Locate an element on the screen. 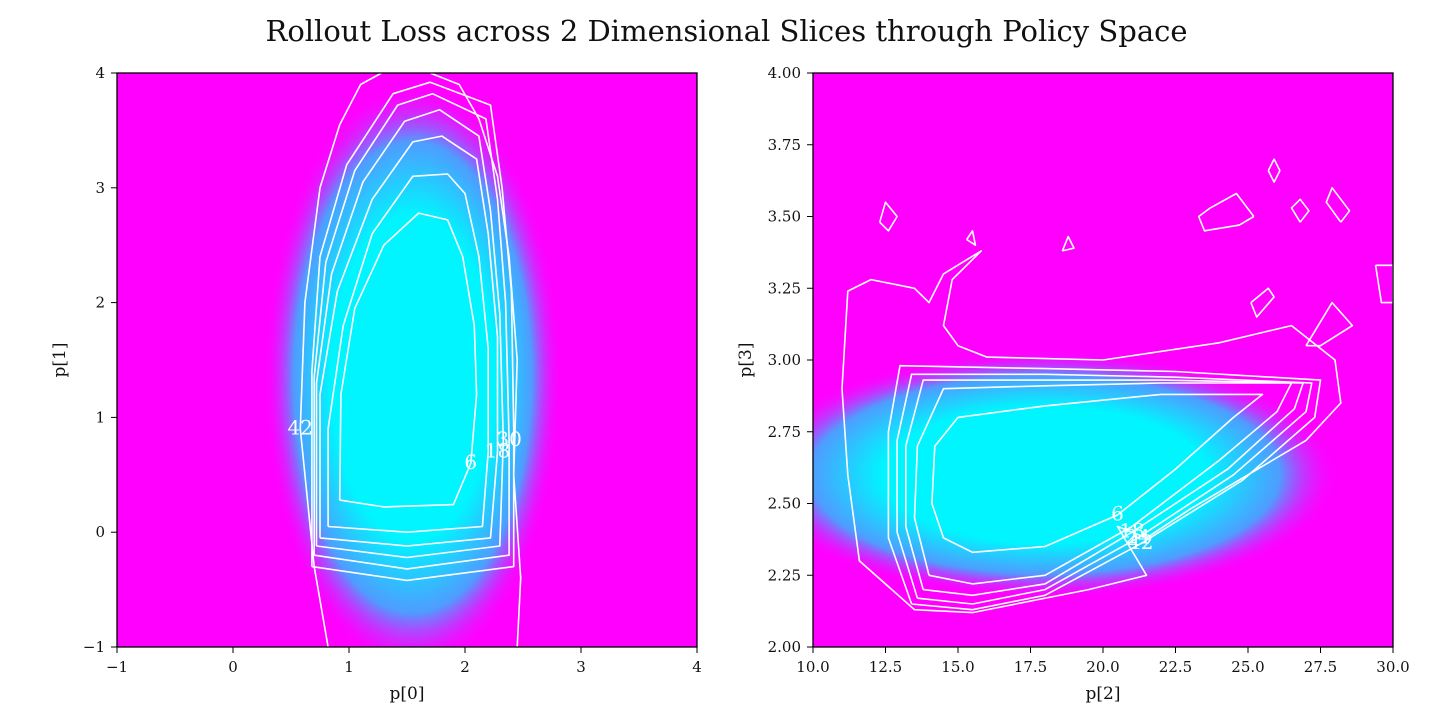 The width and height of the screenshot is (1453, 727). left-contour-label-18: 18 is located at coordinates (497, 450).